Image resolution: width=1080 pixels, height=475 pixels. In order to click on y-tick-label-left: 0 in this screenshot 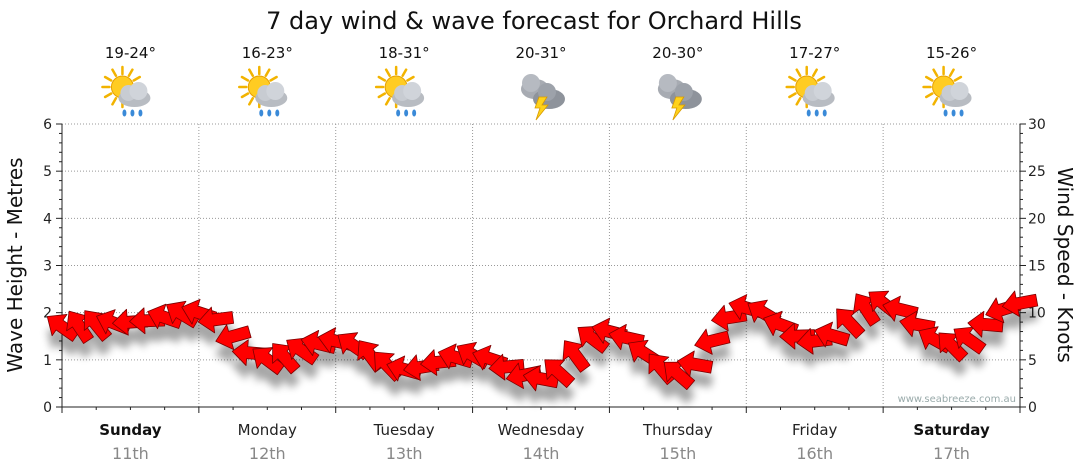, I will do `click(47, 408)`.